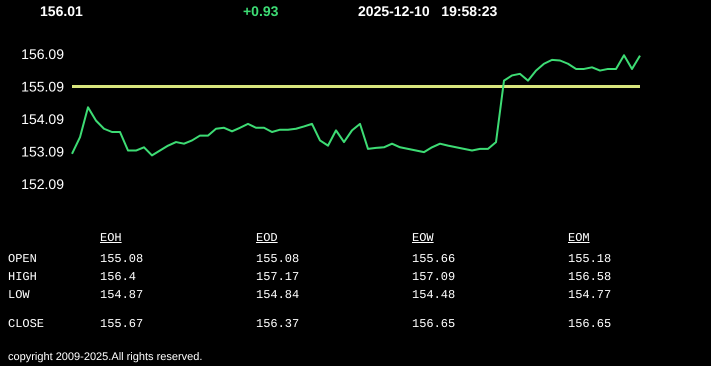  What do you see at coordinates (19, 295) in the screenshot?
I see `text: LOW` at bounding box center [19, 295].